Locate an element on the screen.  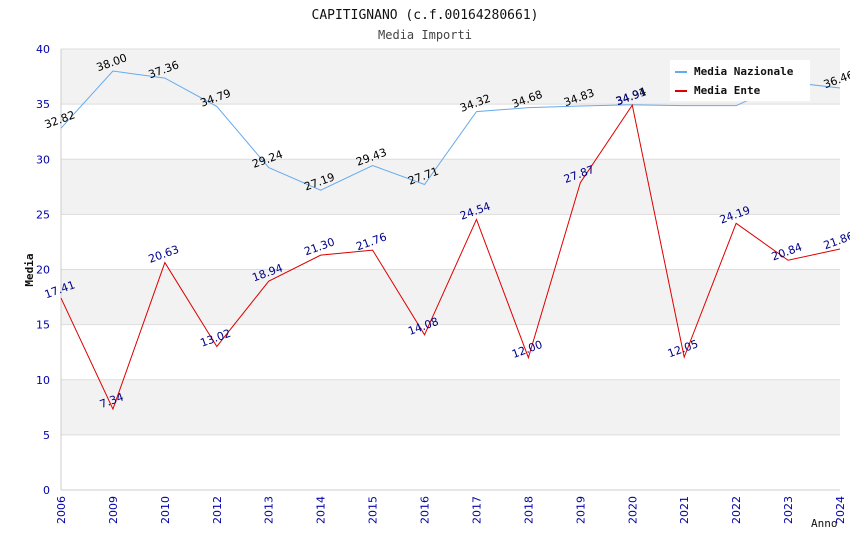
x-tick-label: 2018 is located at coordinates (528, 510).